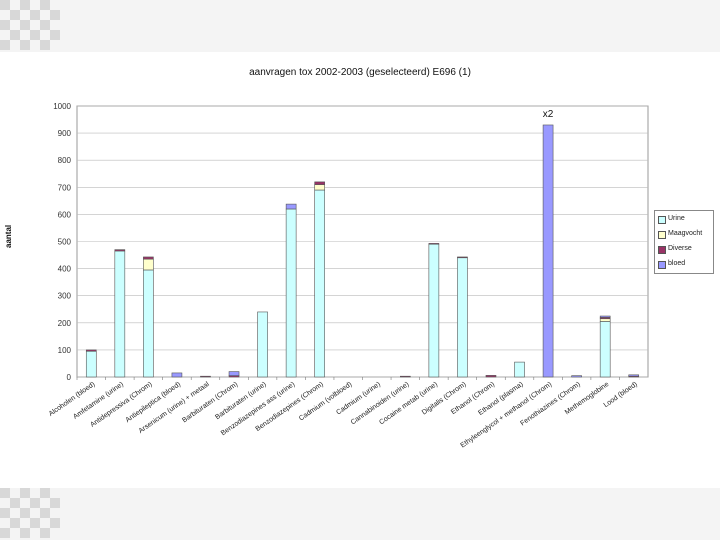 This screenshot has width=720, height=540. I want to click on y-tick-label: 1000, so click(62, 106).